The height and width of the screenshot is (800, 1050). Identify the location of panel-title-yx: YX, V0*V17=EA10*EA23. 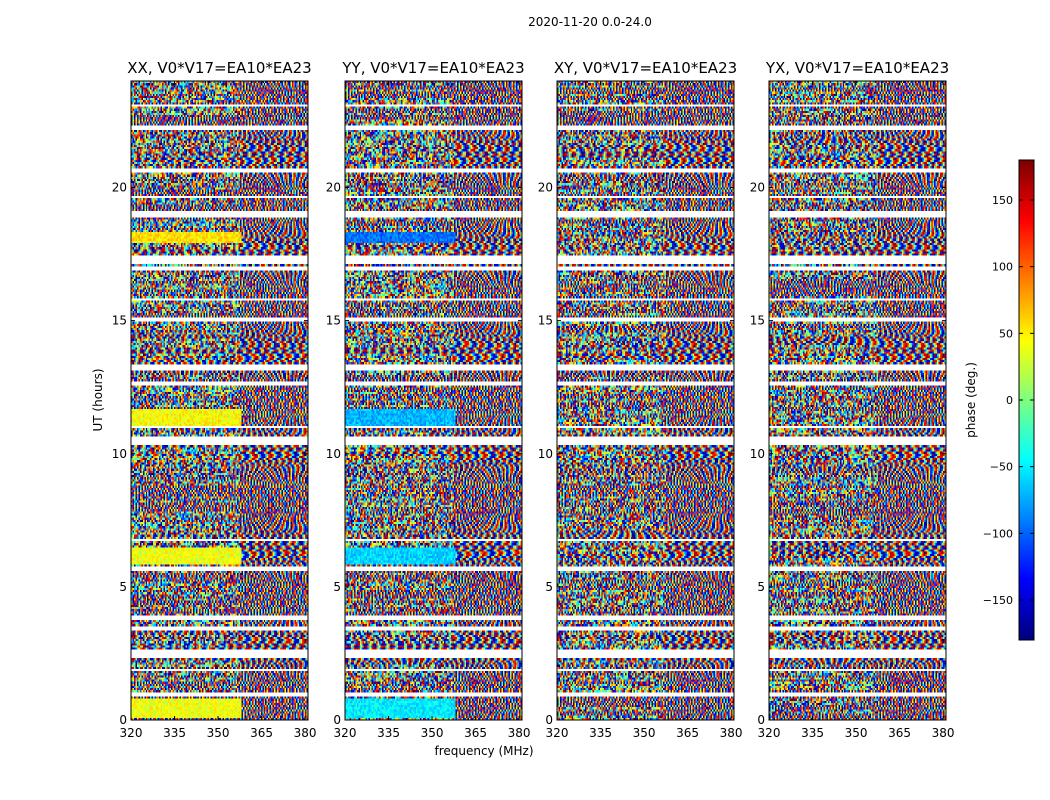
(857, 68).